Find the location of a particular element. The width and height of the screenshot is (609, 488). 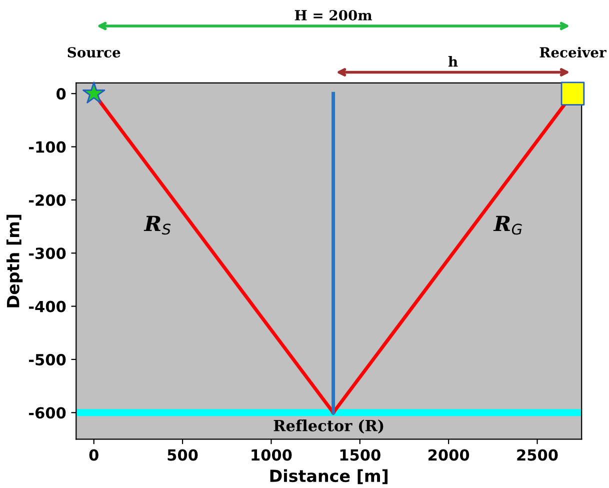

y-tick-label: -400 is located at coordinates (47, 306).